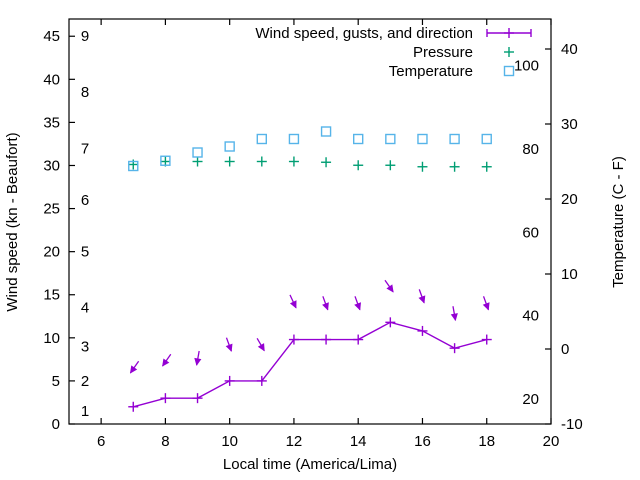 This screenshot has width=640, height=480. What do you see at coordinates (85, 346) in the screenshot?
I see `beaufort-label: 3` at bounding box center [85, 346].